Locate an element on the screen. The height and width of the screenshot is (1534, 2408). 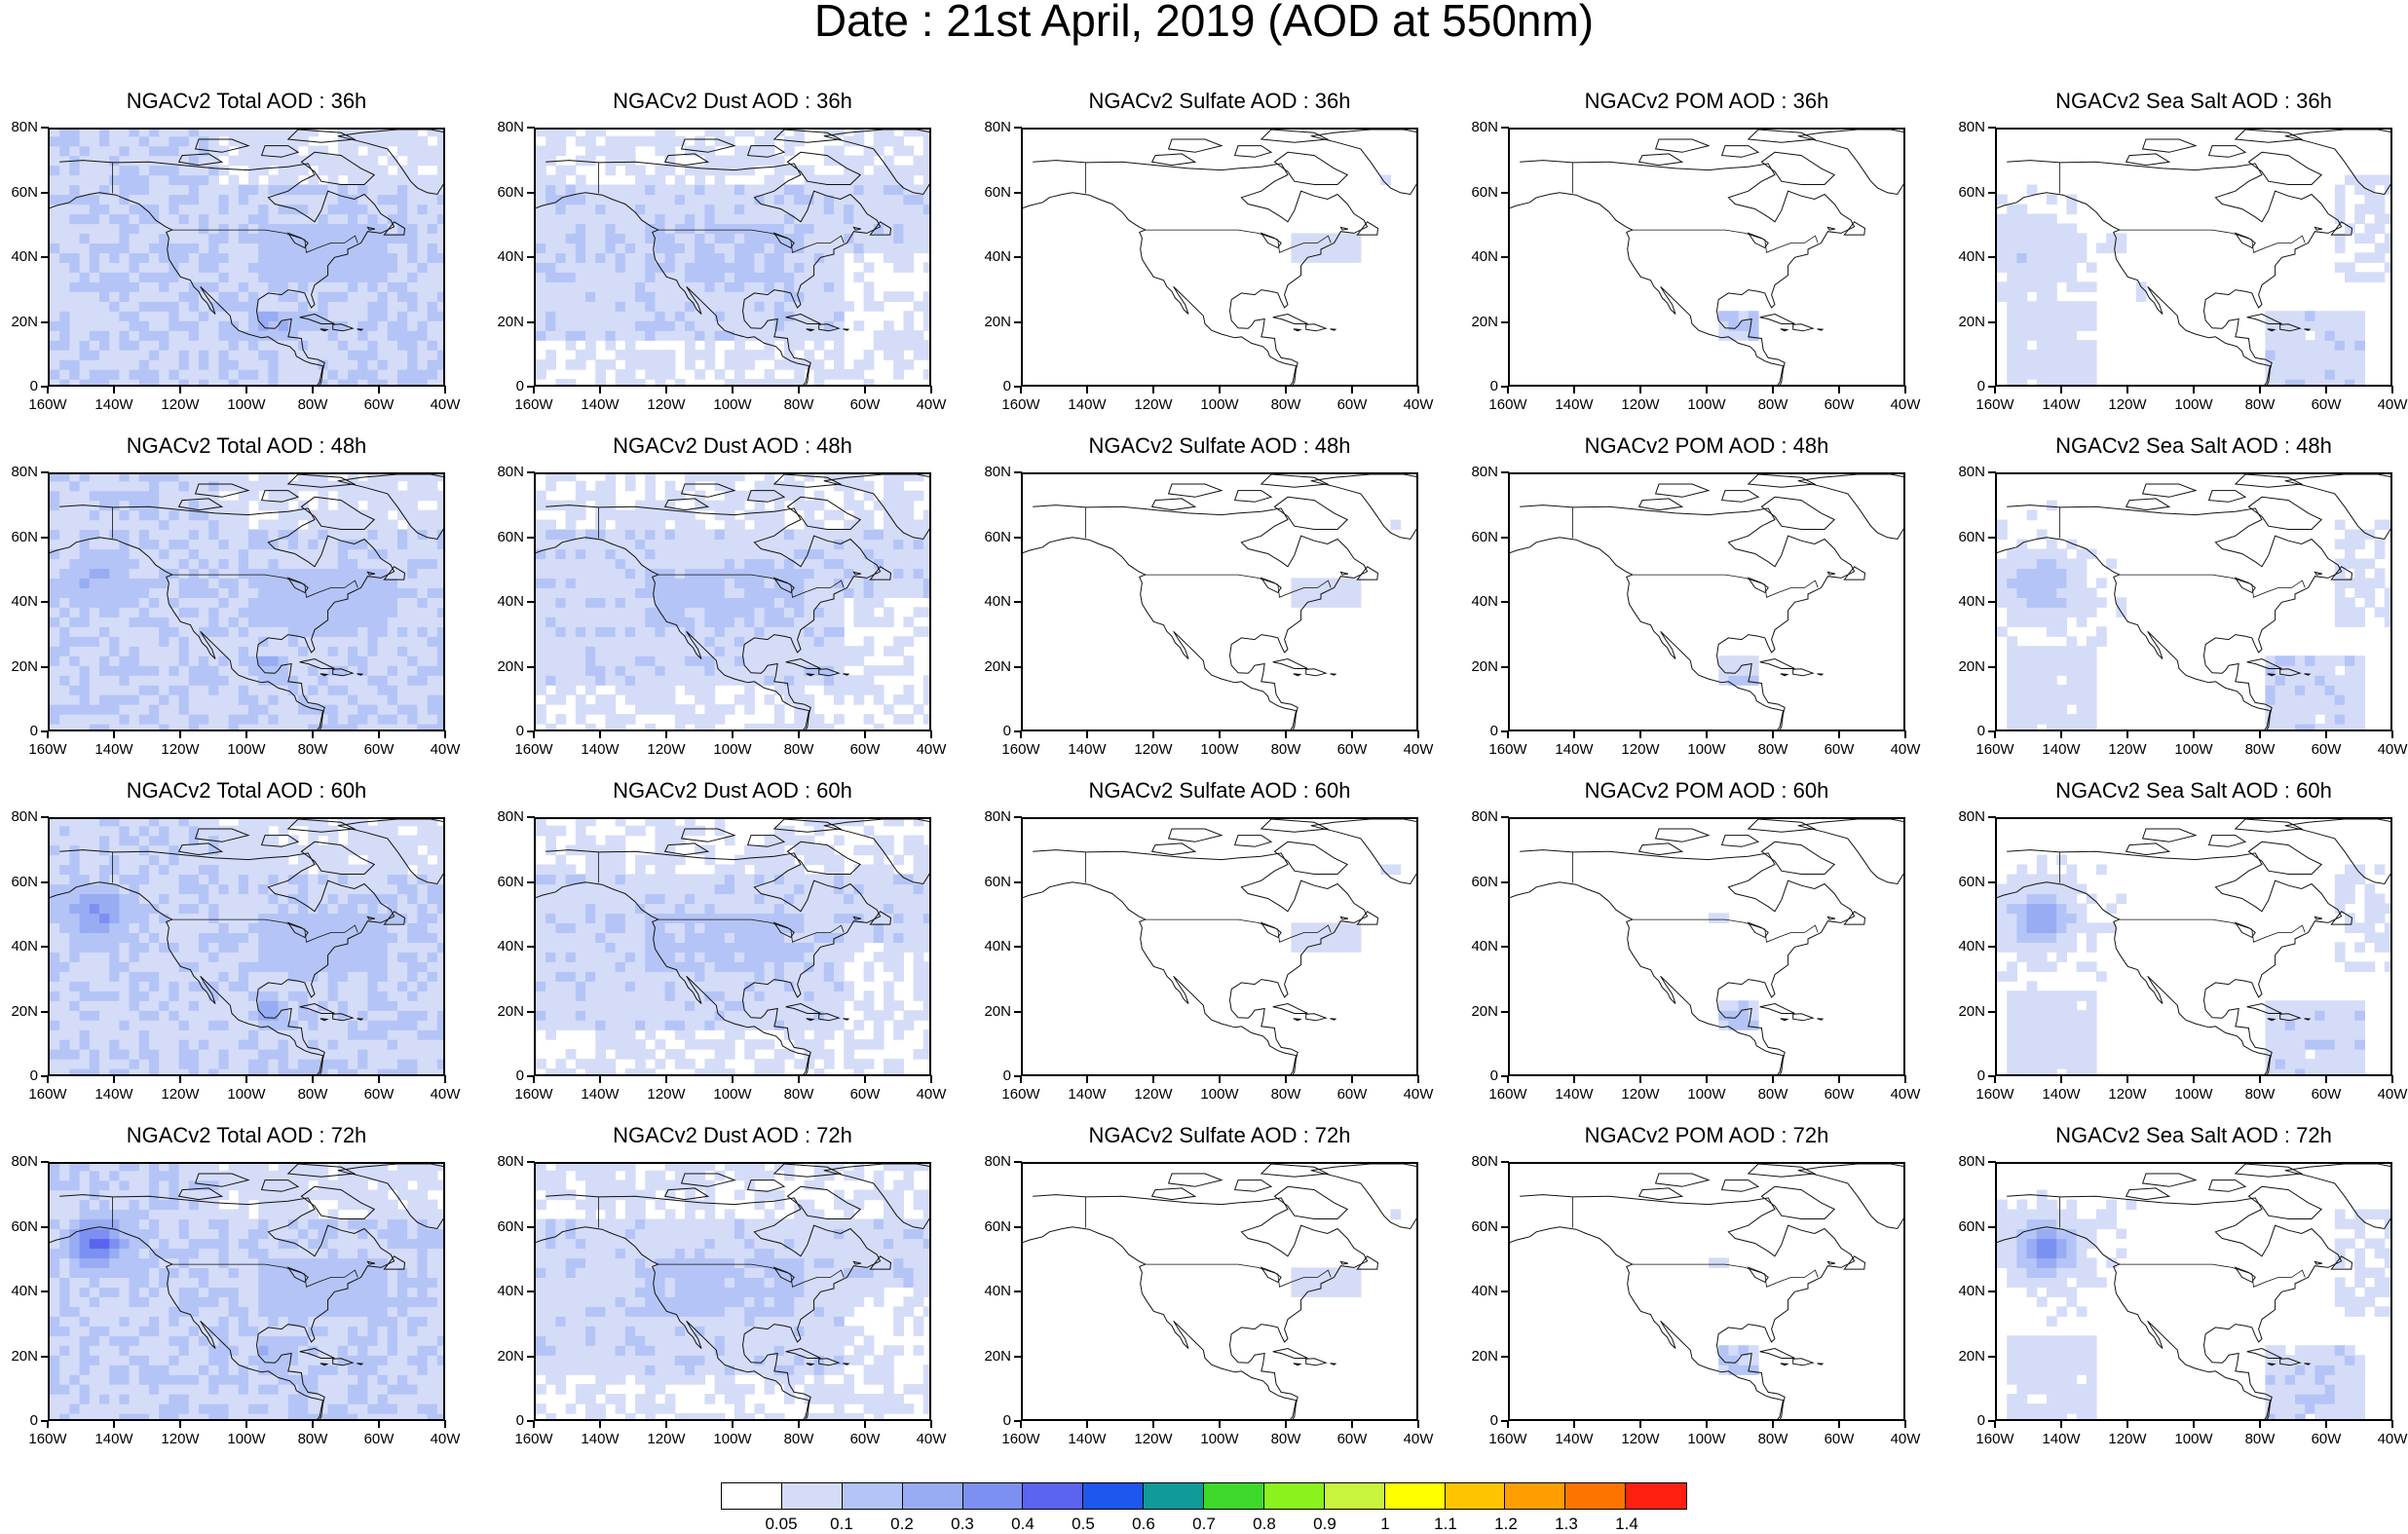
lat-label: 80N is located at coordinates (991, 472).